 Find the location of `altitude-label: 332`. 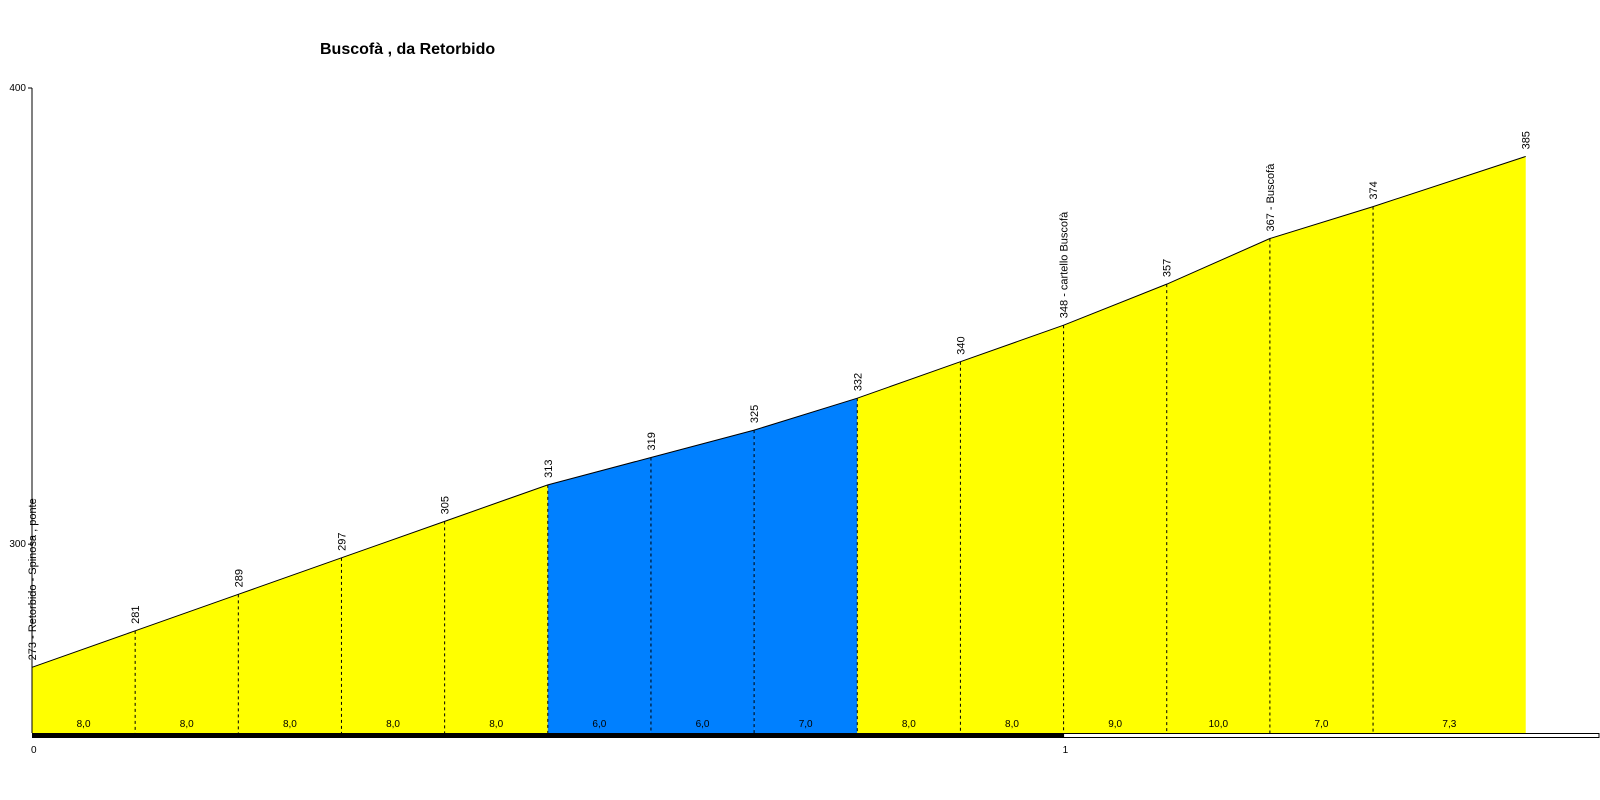

altitude-label: 332 is located at coordinates (858, 382).